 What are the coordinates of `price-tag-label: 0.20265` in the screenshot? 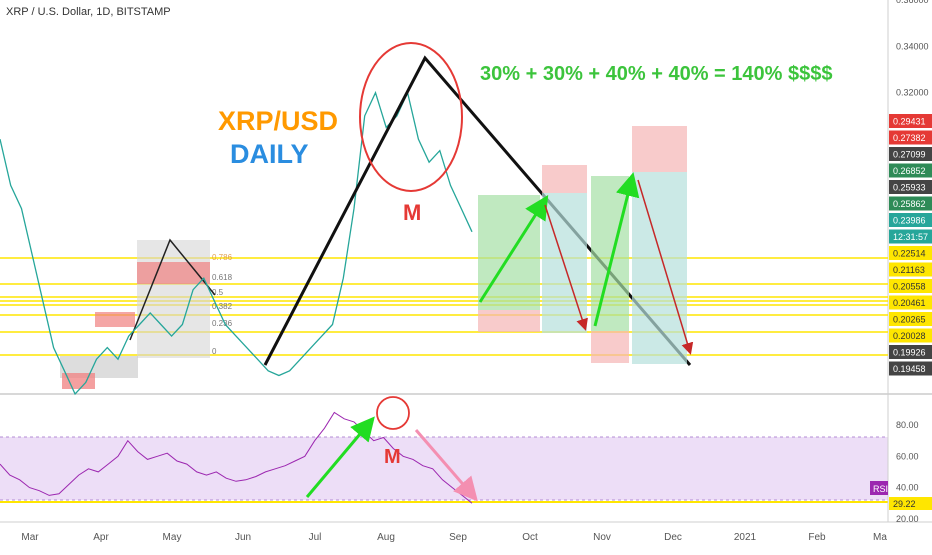 It's located at (909, 320).